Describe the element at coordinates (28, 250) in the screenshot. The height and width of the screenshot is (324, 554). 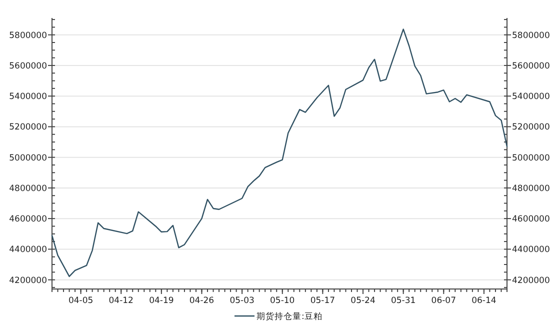
I see `y-tick-label: 4400000` at that location.